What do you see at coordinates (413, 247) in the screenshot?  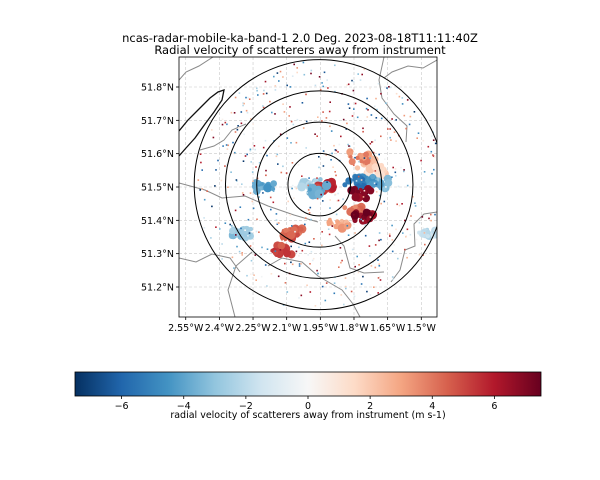 I see `boundary-line` at bounding box center [413, 247].